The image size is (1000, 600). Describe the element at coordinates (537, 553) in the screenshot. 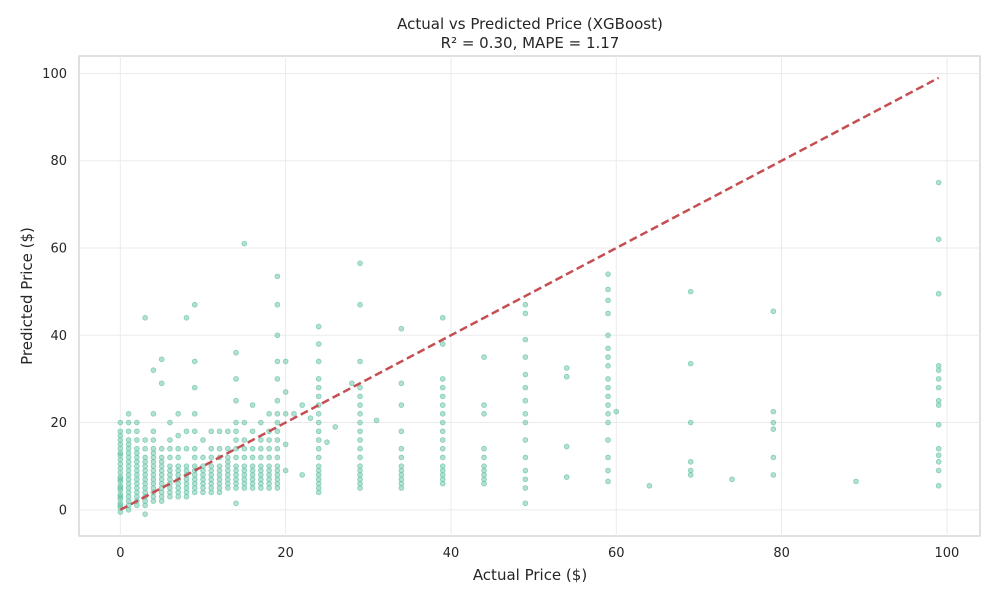

I see `x-tick-labels: 0 20 40 60 80 100` at that location.